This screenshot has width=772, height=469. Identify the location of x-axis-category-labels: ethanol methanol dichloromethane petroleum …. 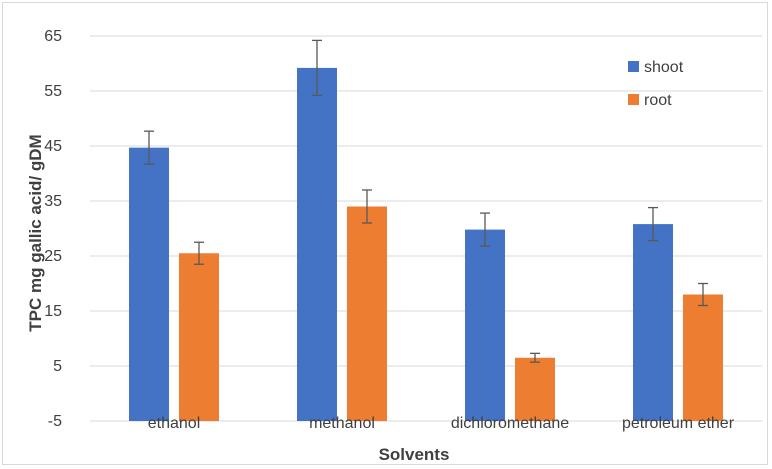
(441, 423).